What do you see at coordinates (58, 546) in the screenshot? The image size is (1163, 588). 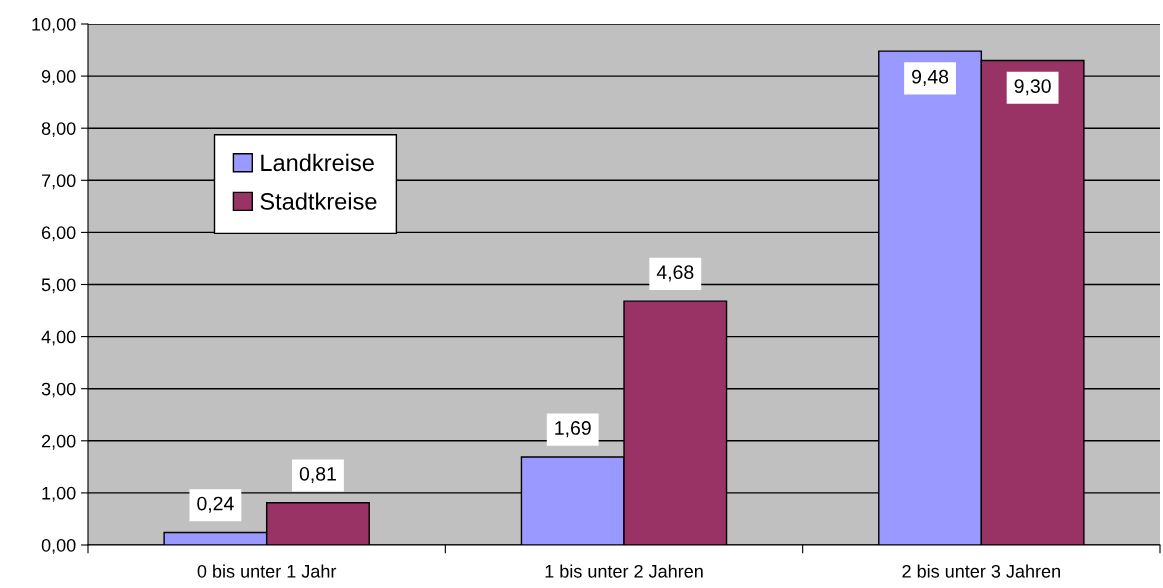 I see `y-tick-label: 0,00` at bounding box center [58, 546].